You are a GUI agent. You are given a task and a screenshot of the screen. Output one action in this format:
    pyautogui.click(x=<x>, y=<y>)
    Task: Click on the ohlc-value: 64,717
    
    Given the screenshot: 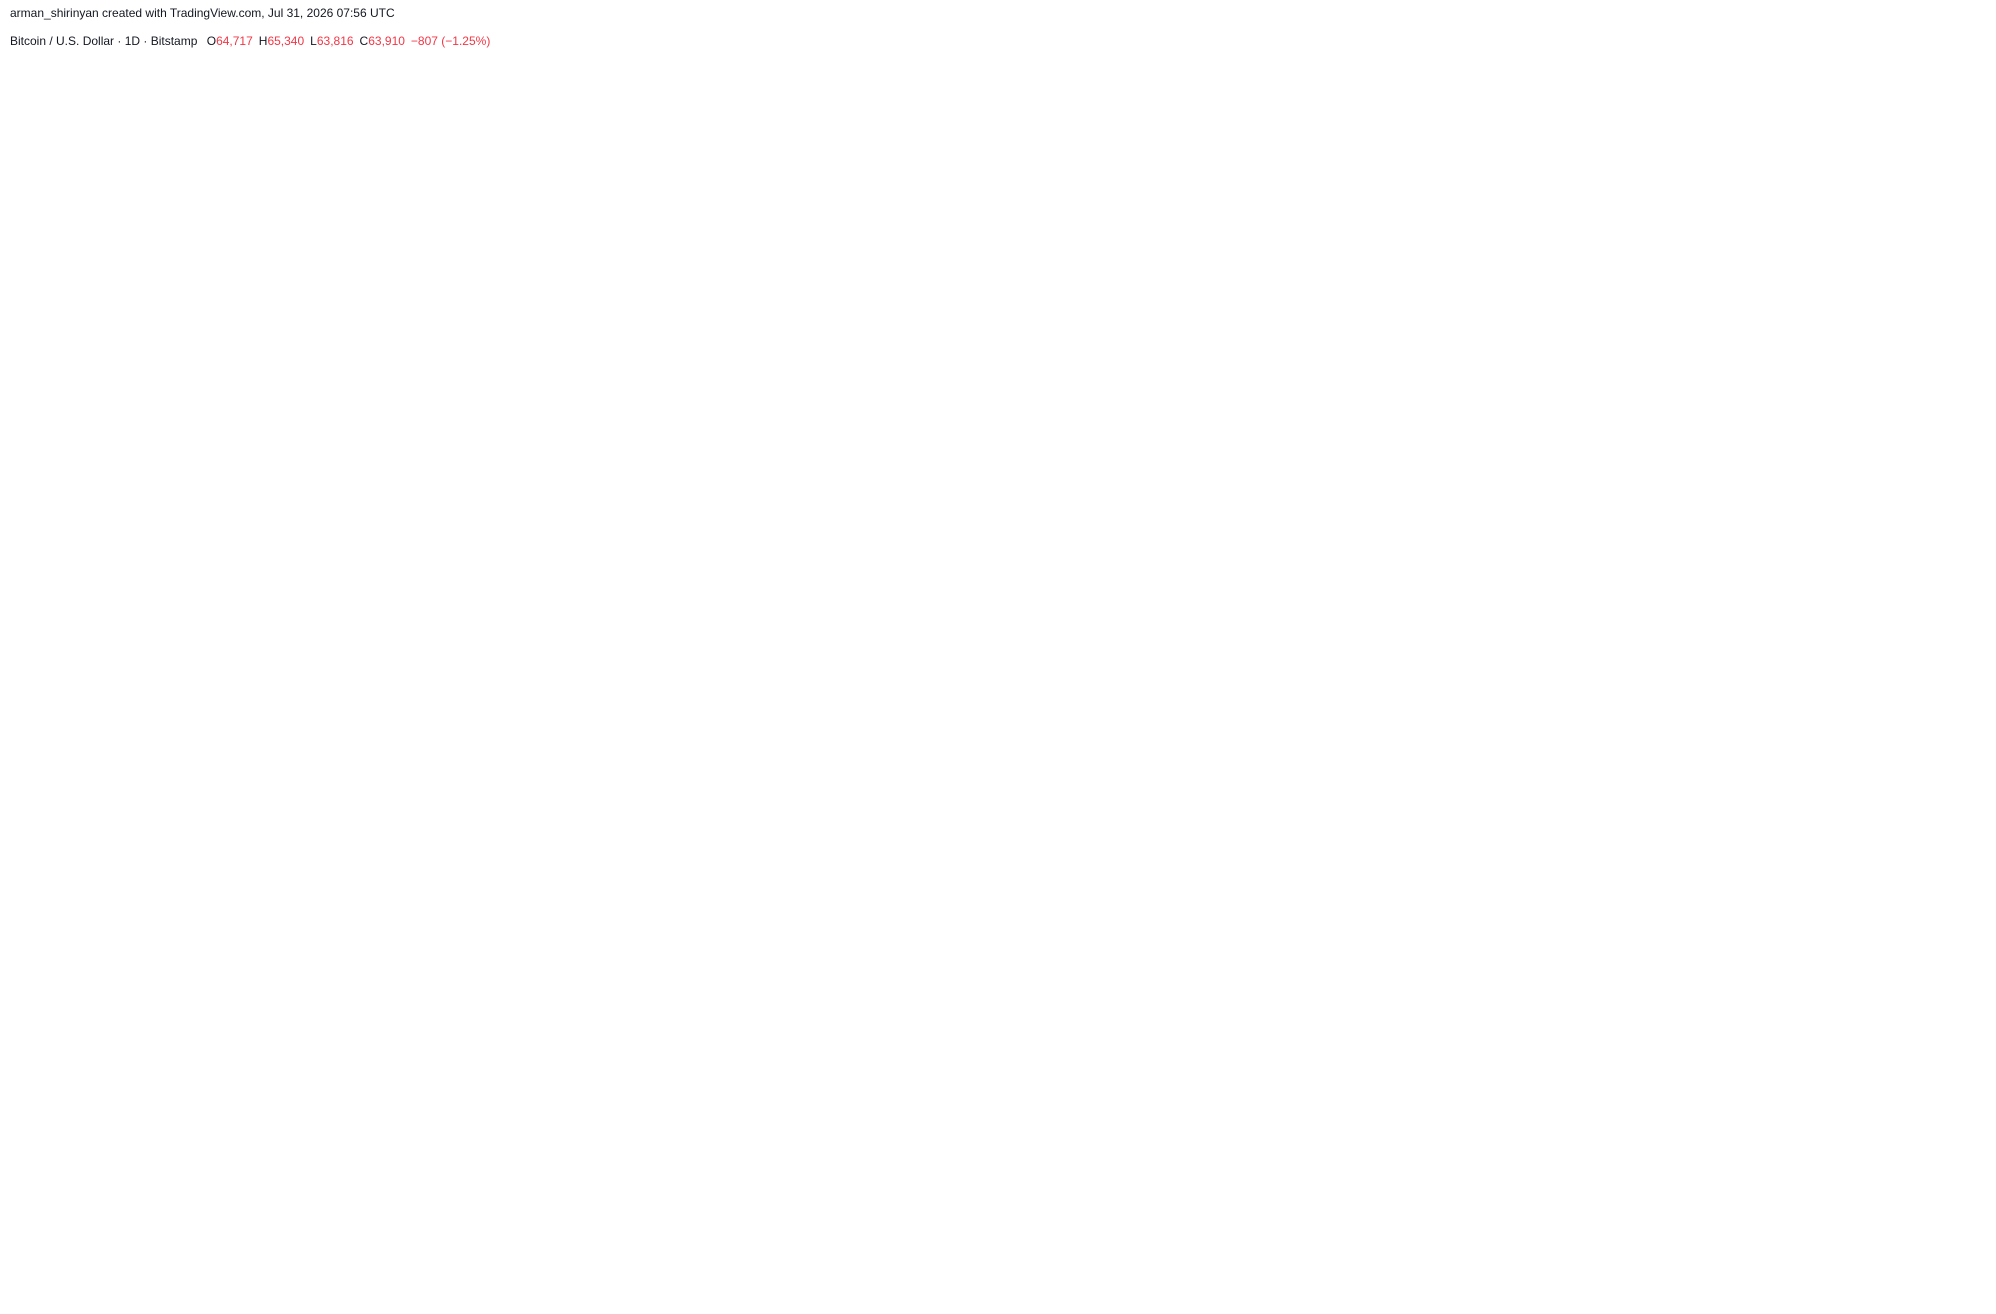 What is the action you would take?
    pyautogui.click(x=234, y=41)
    